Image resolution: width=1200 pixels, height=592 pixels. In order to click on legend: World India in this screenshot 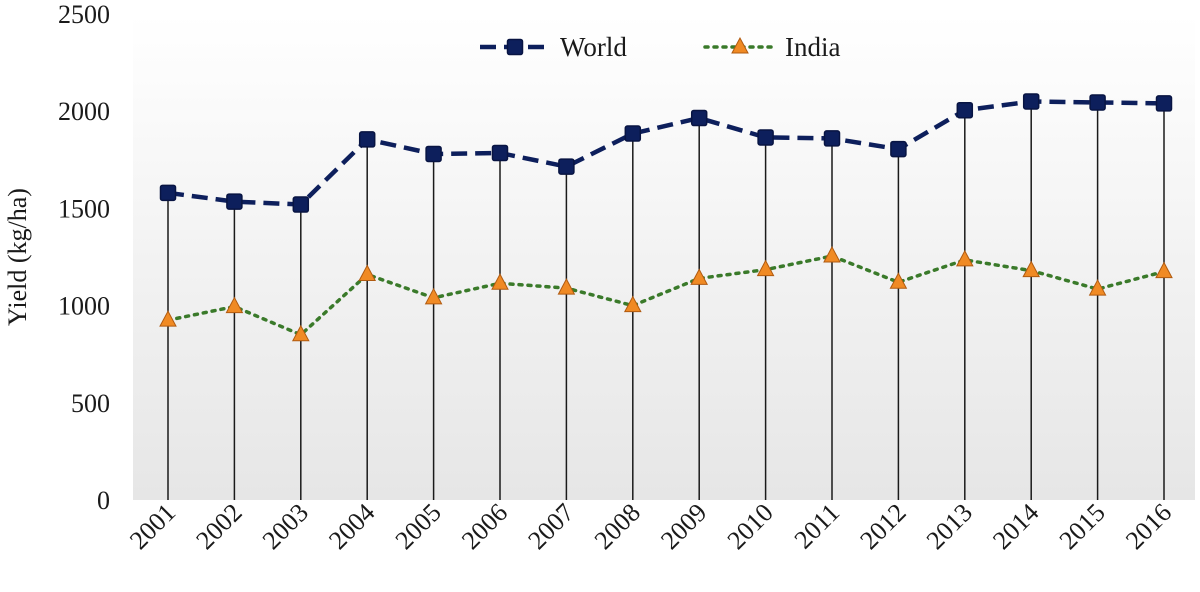, I will do `click(660, 47)`.